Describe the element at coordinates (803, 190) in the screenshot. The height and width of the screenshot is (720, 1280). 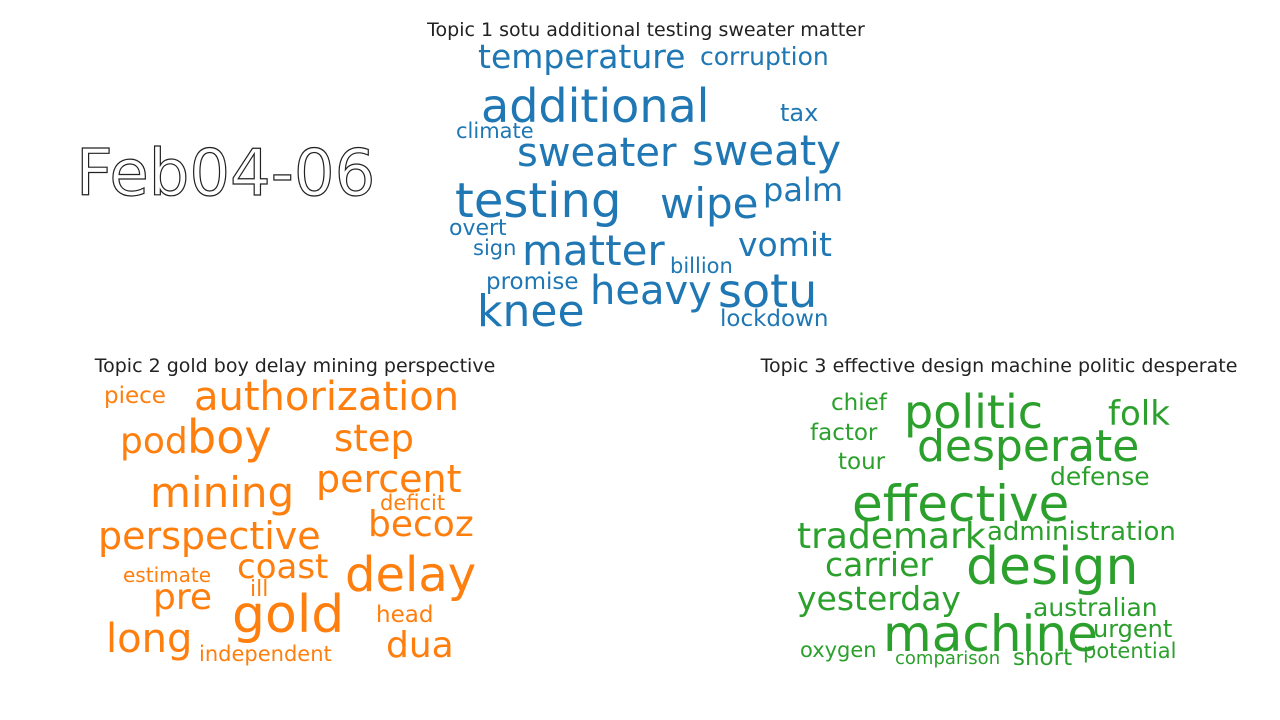
I see `word: palm` at that location.